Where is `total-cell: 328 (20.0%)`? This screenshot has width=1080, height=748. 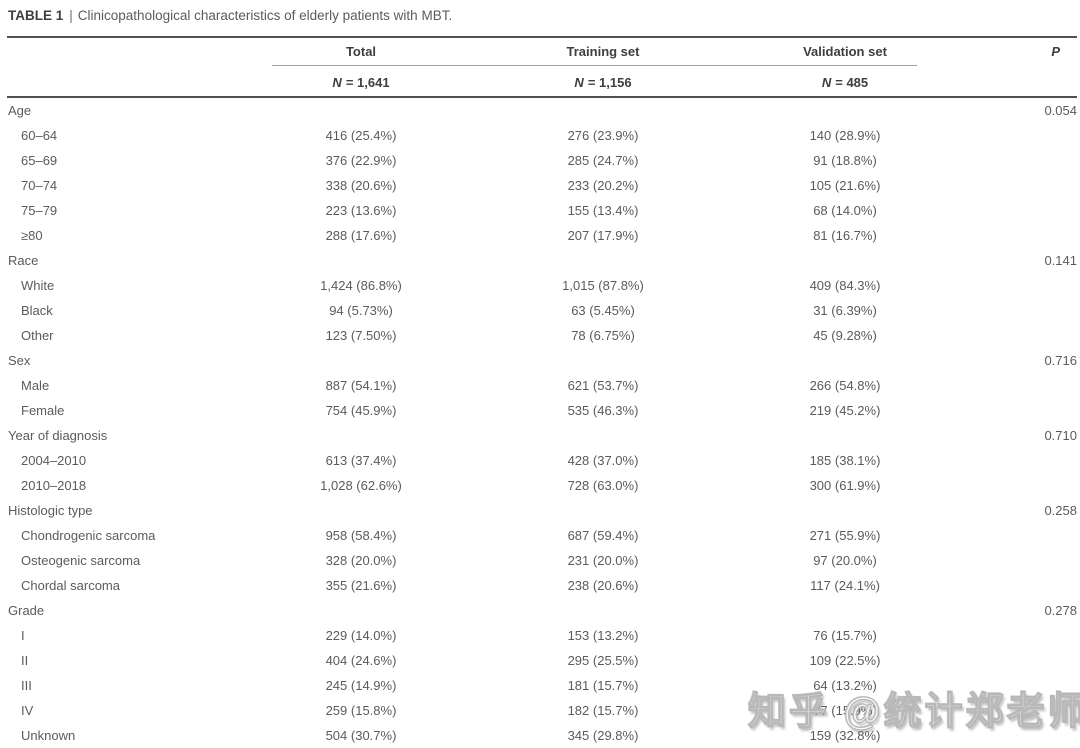
total-cell: 328 (20.0%) is located at coordinates (361, 560).